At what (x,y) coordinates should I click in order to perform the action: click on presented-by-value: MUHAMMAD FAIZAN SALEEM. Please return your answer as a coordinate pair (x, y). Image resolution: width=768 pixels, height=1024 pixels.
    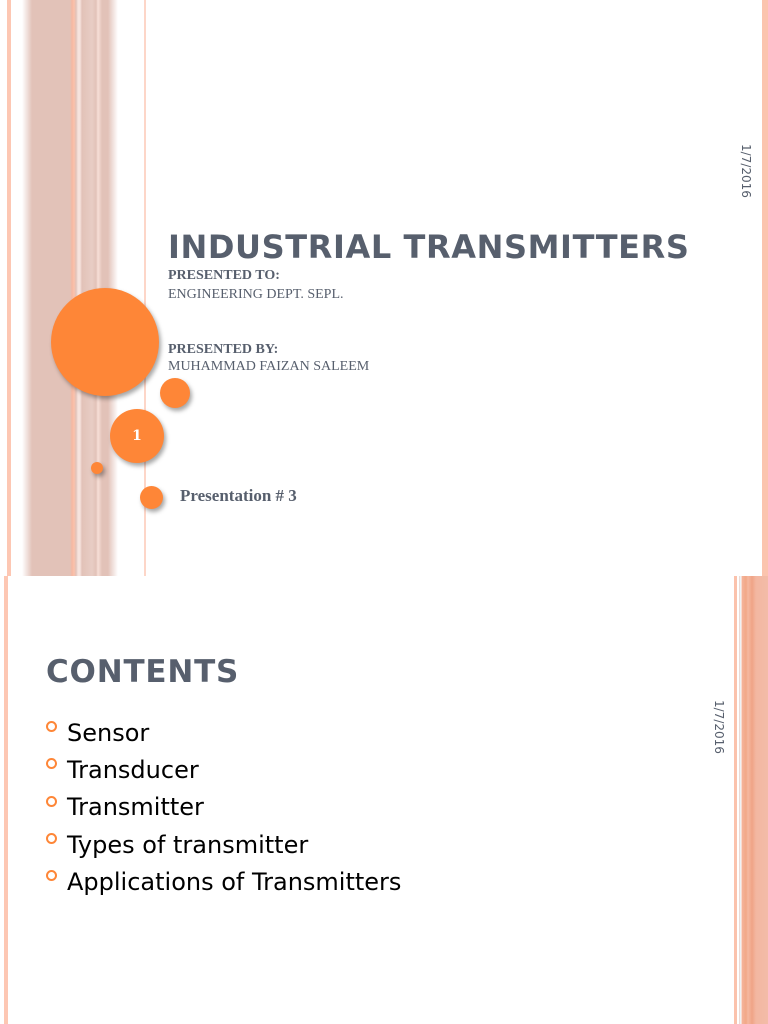
    Looking at the image, I should click on (269, 366).